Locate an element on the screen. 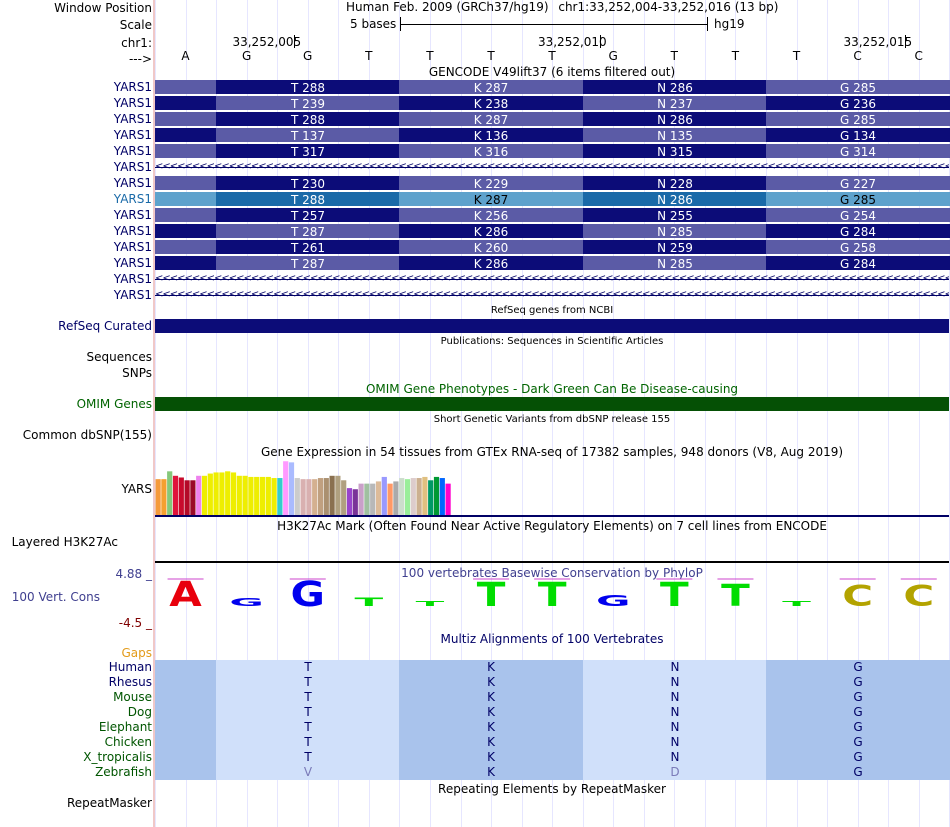  omim-label: OMIM Genes is located at coordinates (114, 404).